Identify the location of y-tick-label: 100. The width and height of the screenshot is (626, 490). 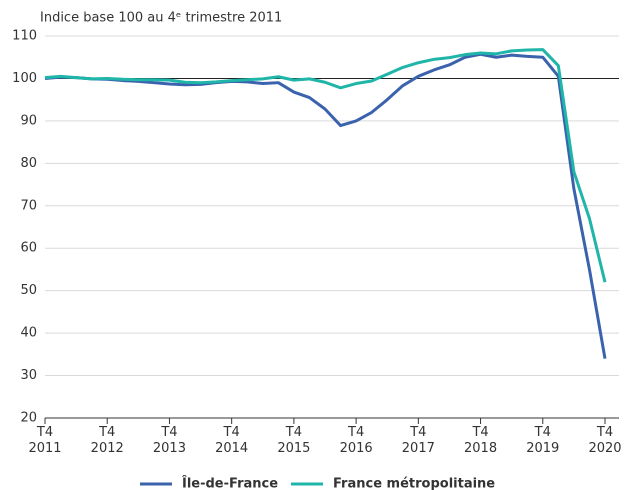
(24, 78).